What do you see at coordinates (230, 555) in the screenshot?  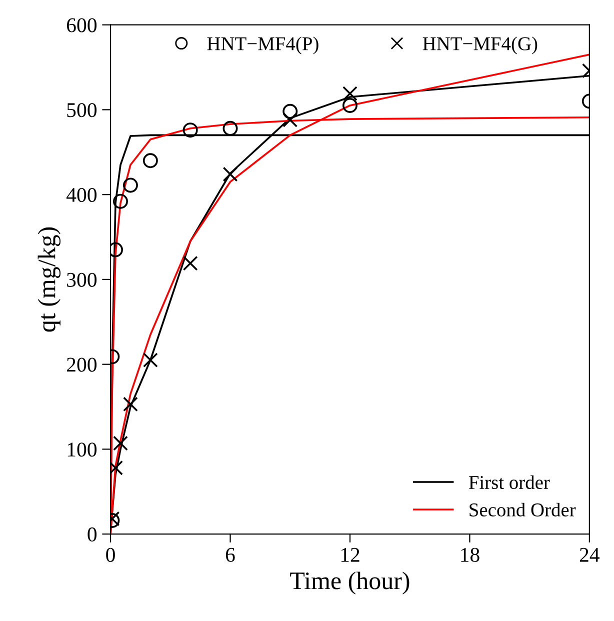 I see `x-tick-label: 6` at bounding box center [230, 555].